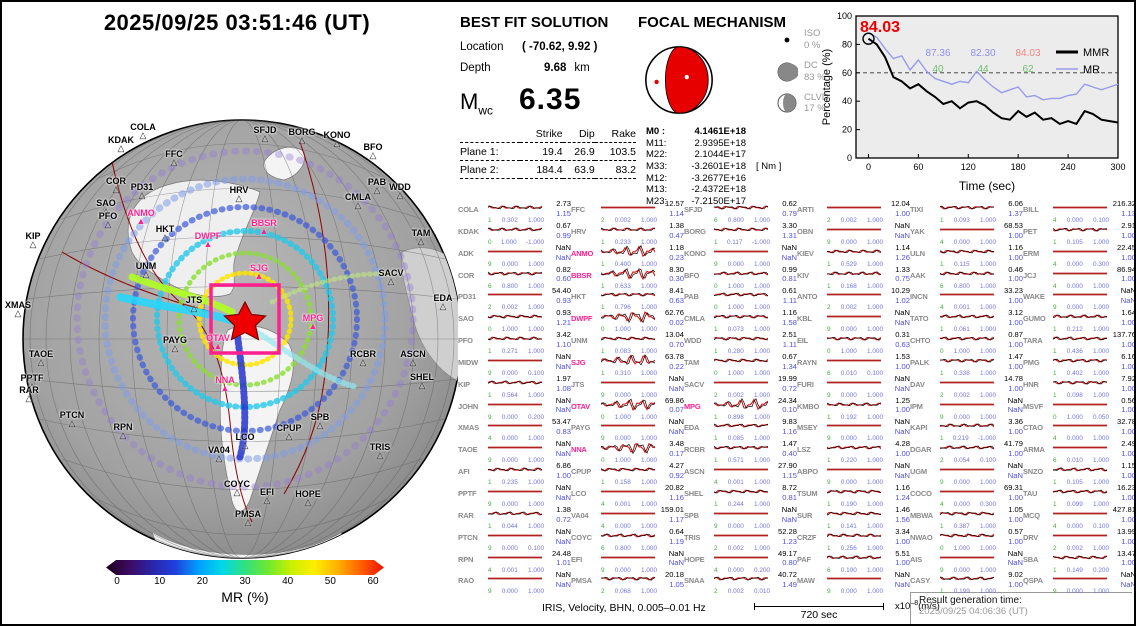 The image size is (1136, 626). What do you see at coordinates (848, 570) in the screenshot?
I see `weight-value: 0.100` at bounding box center [848, 570].